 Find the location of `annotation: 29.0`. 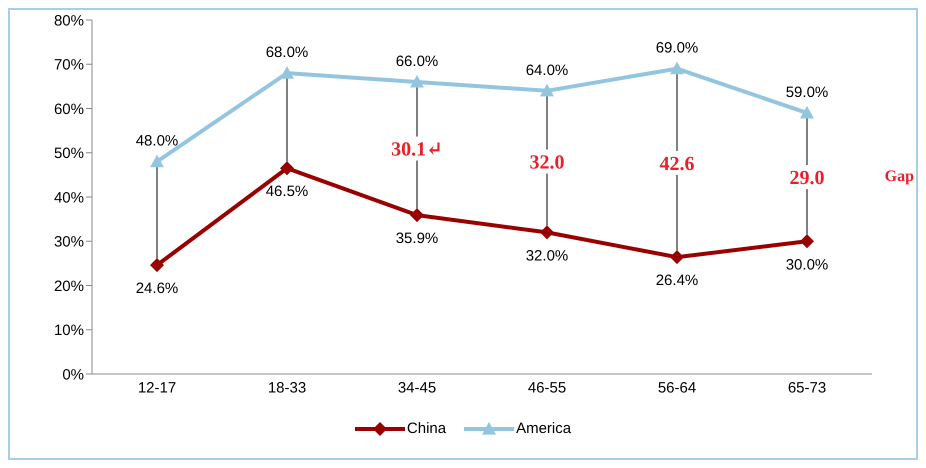

annotation: 29.0 is located at coordinates (807, 178).